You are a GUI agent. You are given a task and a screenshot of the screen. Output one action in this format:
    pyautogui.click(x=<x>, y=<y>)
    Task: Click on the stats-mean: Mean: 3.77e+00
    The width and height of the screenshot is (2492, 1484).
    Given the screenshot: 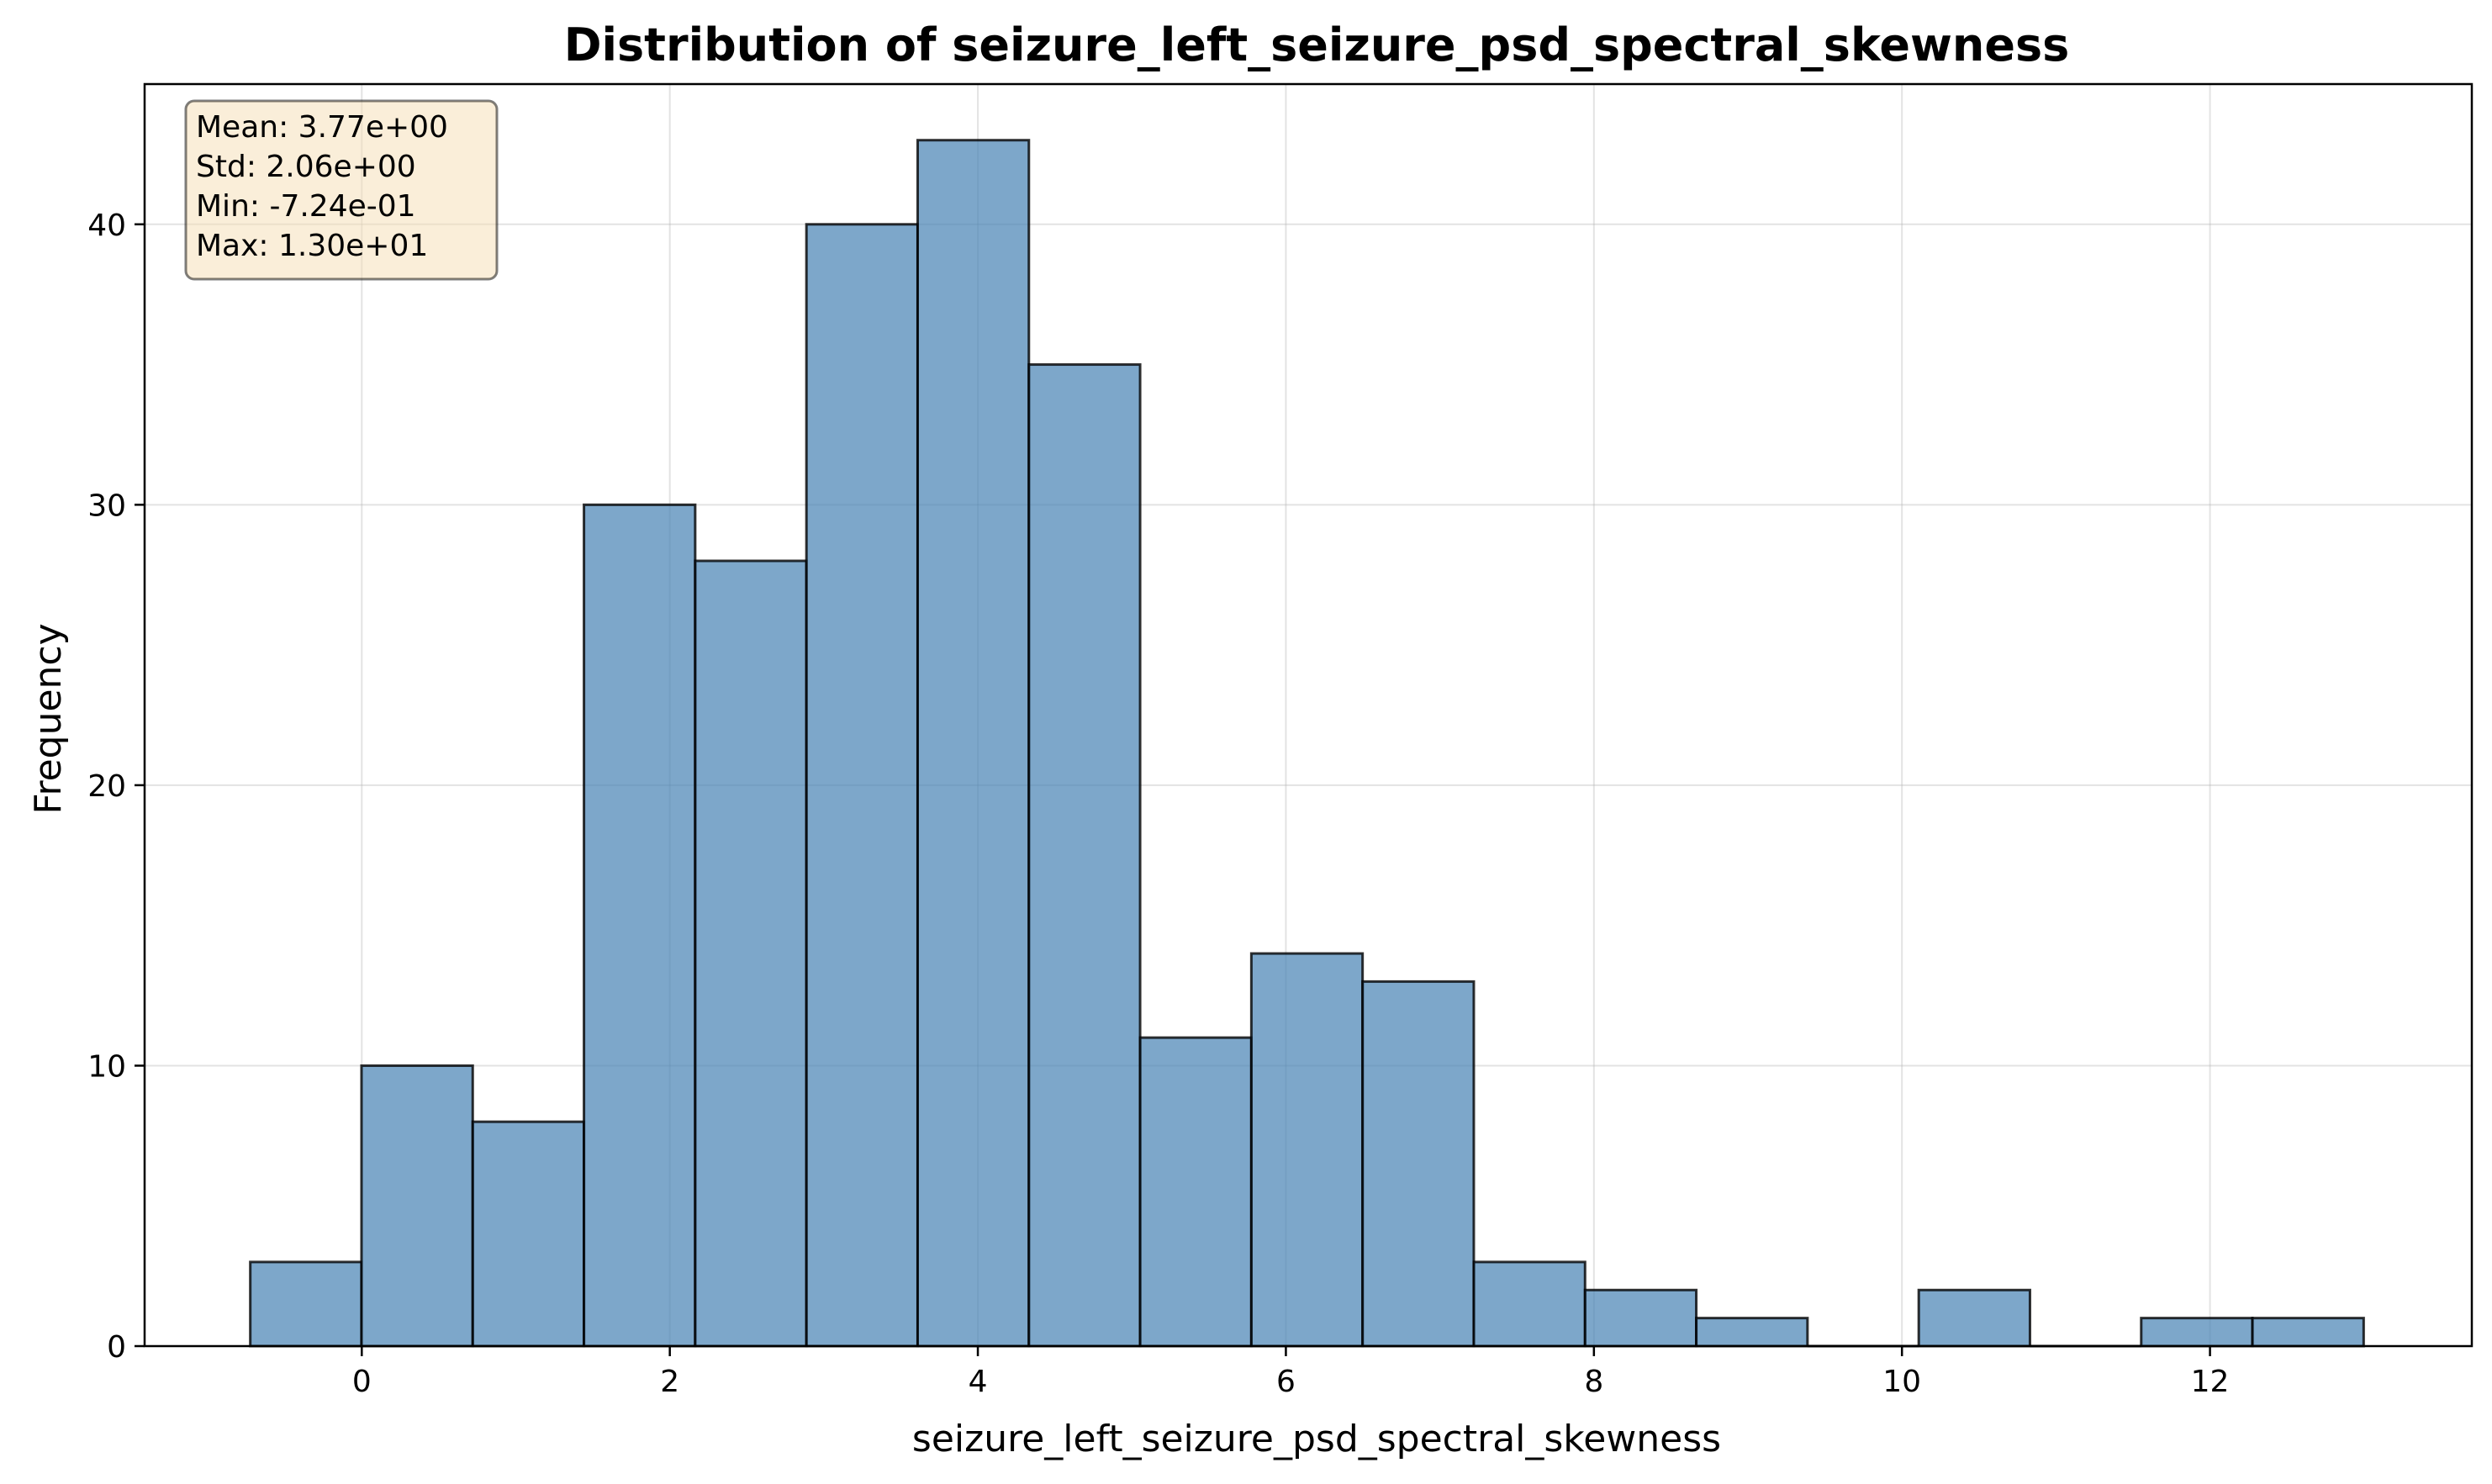 What is the action you would take?
    pyautogui.click(x=322, y=127)
    